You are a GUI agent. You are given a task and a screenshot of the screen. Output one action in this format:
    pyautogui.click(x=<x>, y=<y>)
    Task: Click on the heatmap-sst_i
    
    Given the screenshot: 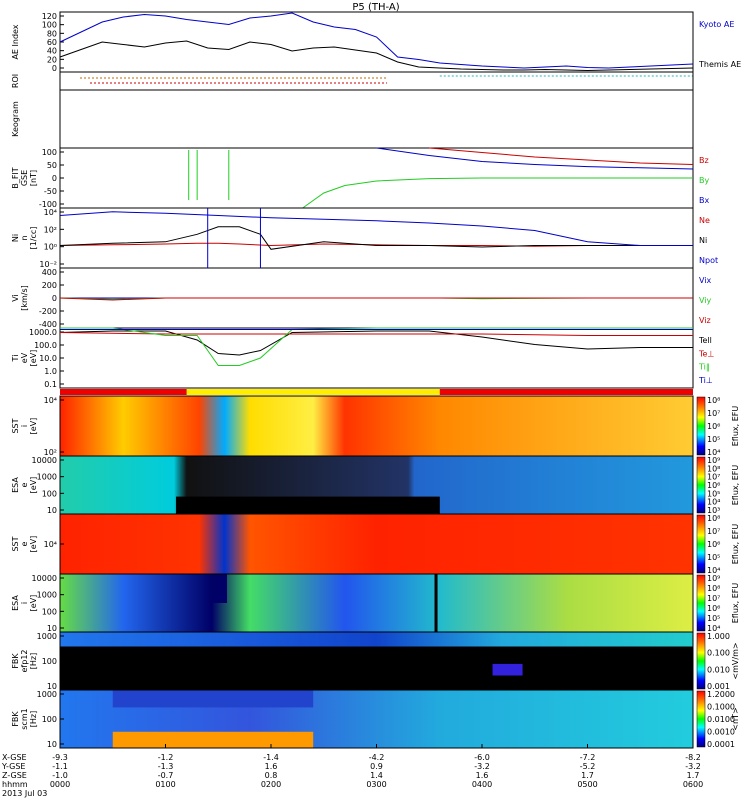 What is the action you would take?
    pyautogui.click(x=376, y=426)
    